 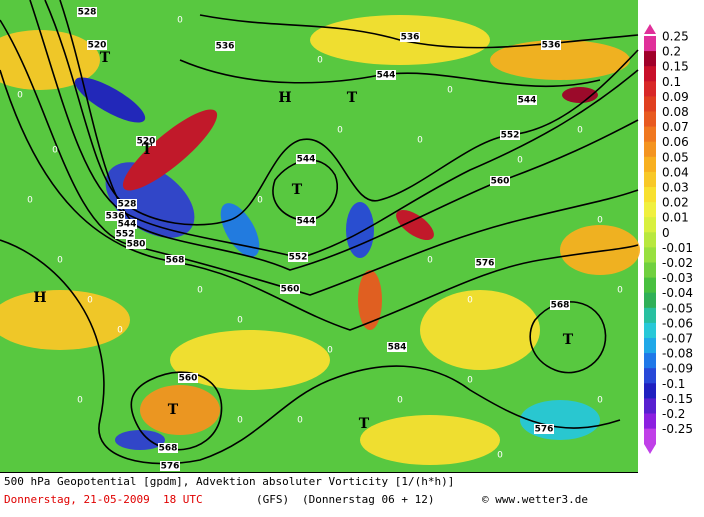 I want to click on contour-label: 584, so click(x=397, y=348).